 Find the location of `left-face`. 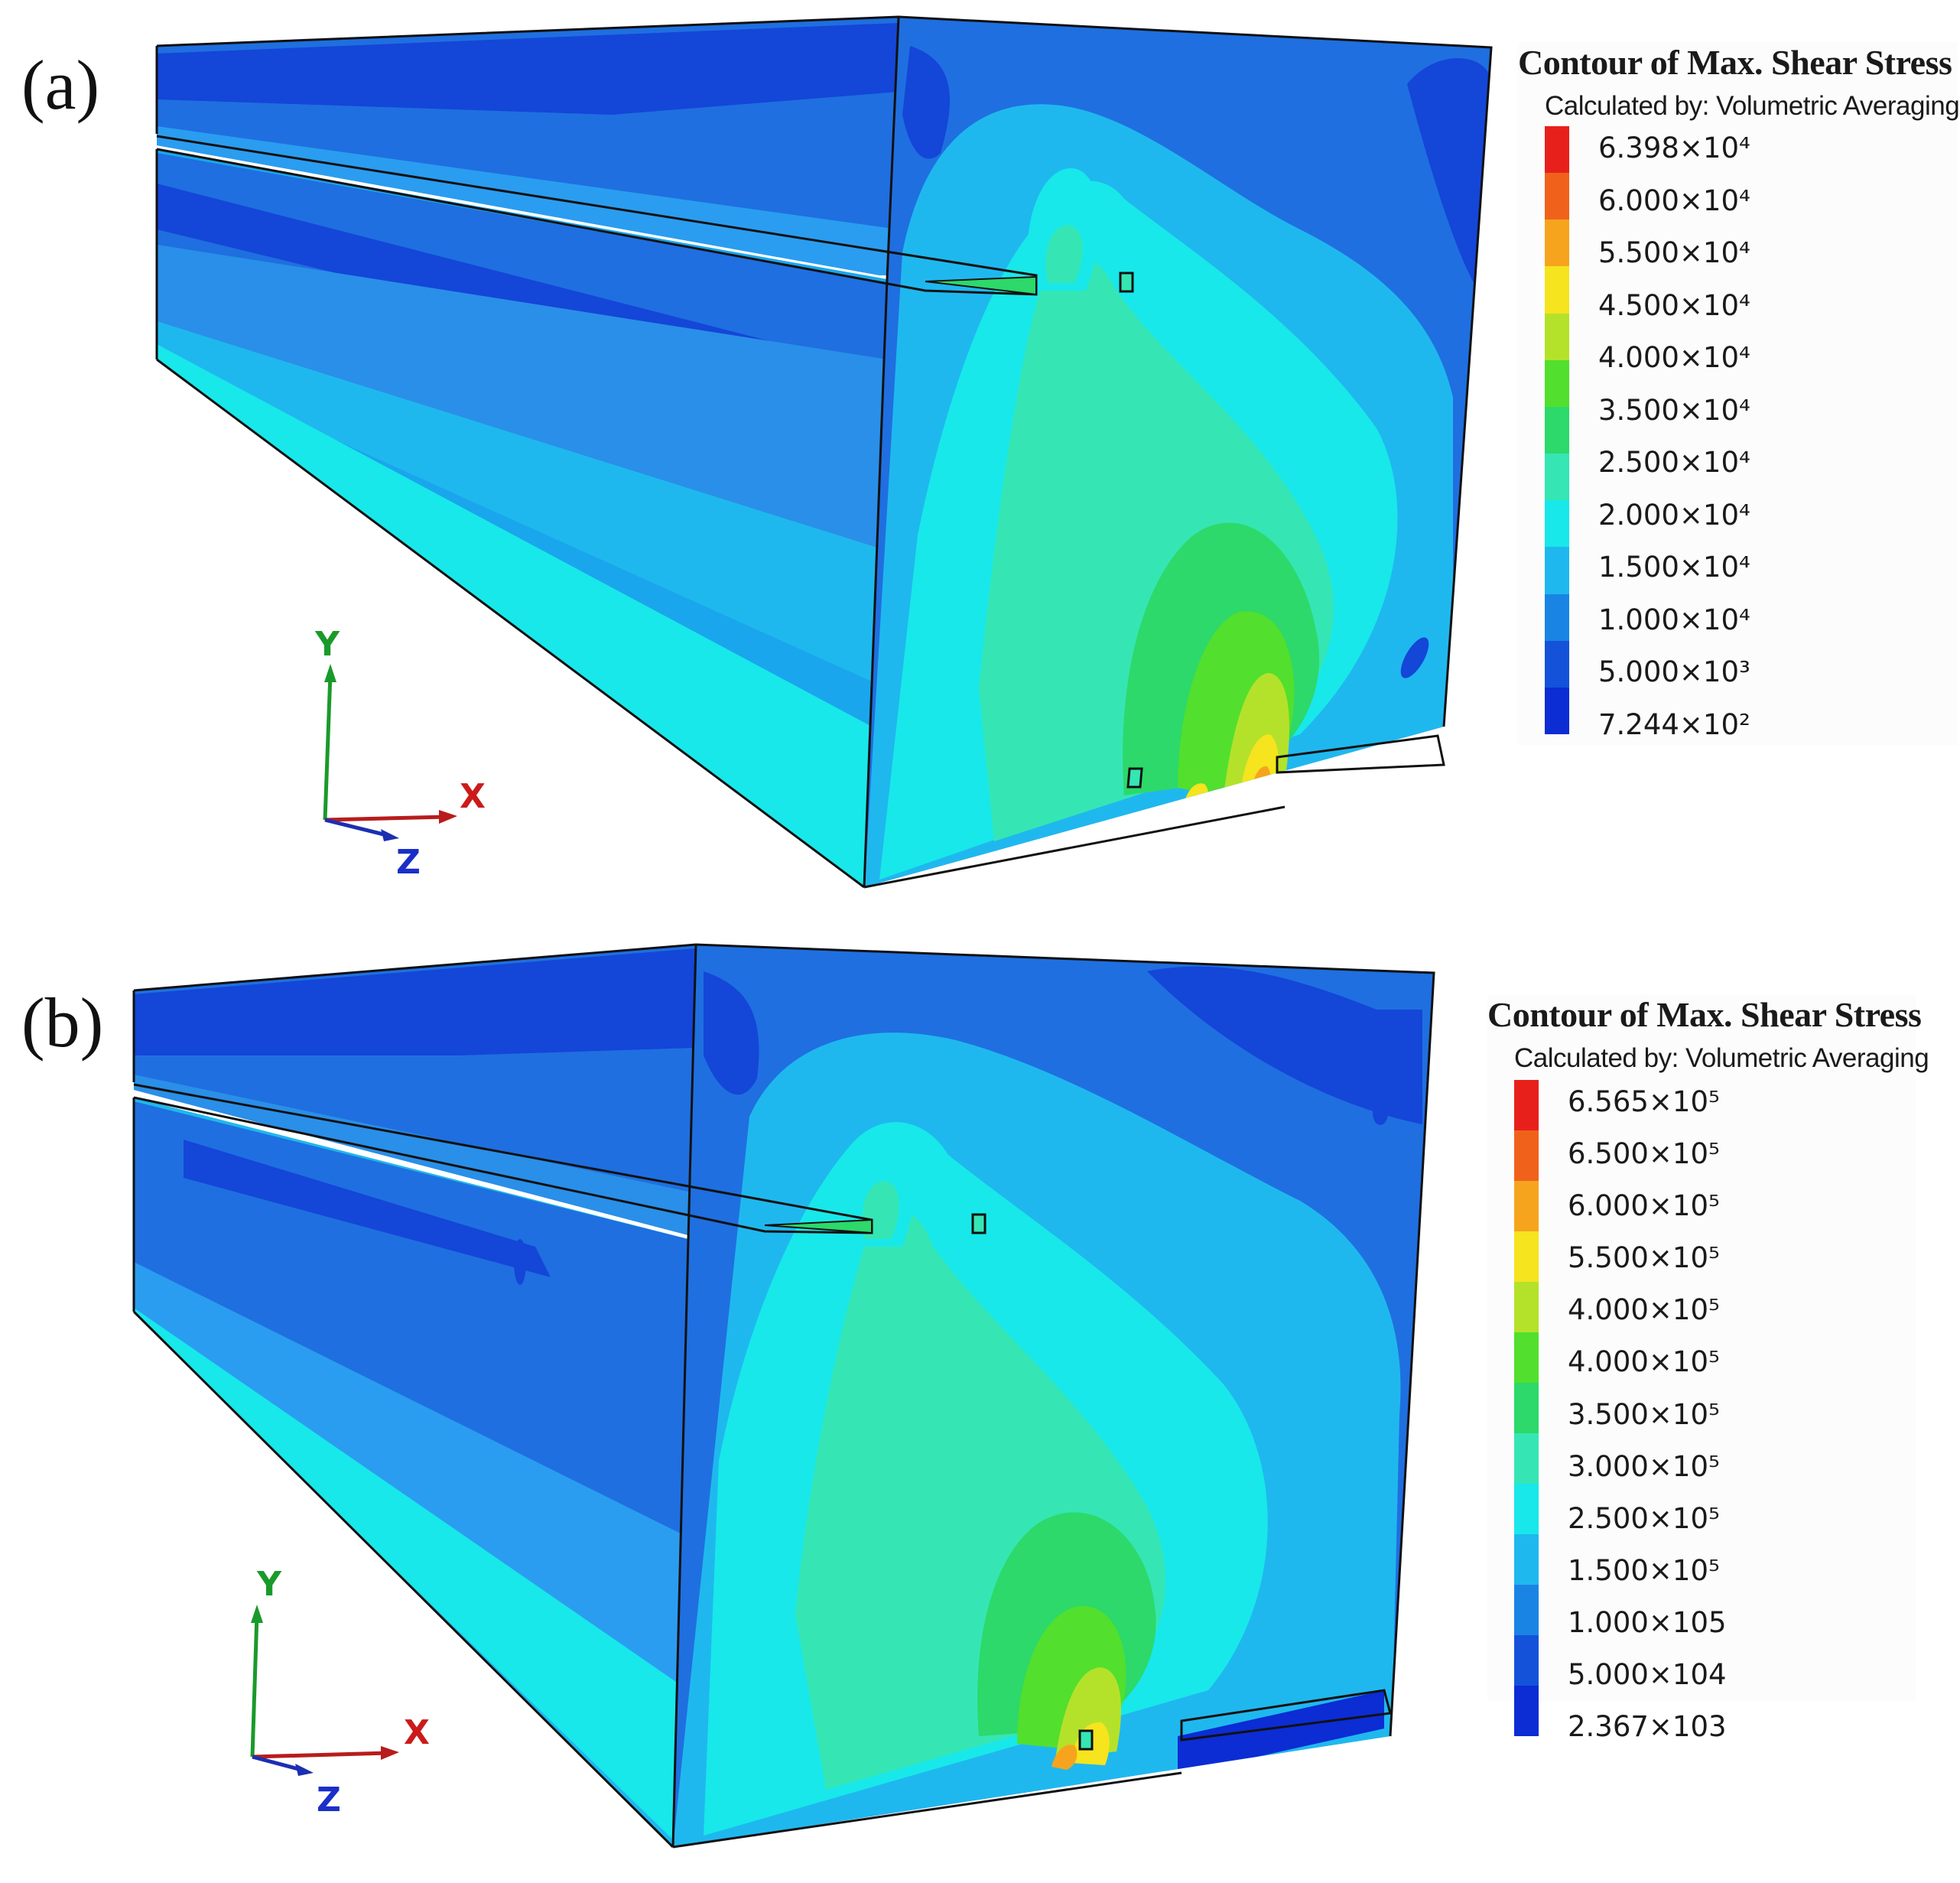

left-face is located at coordinates (522, 518).